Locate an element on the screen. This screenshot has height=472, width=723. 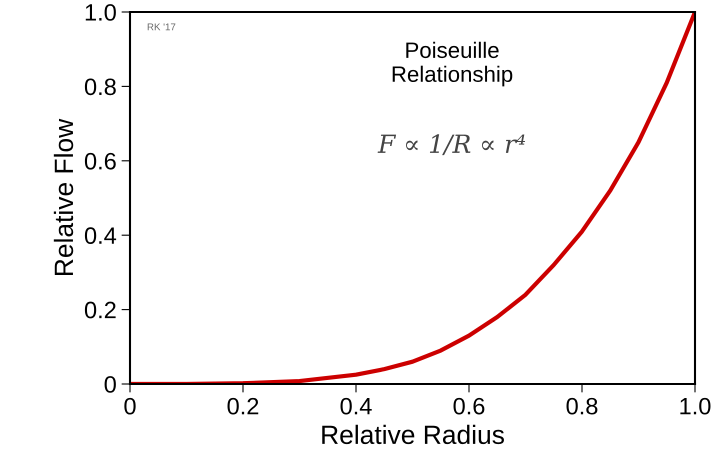
annotation: RK '17 is located at coordinates (162, 27).